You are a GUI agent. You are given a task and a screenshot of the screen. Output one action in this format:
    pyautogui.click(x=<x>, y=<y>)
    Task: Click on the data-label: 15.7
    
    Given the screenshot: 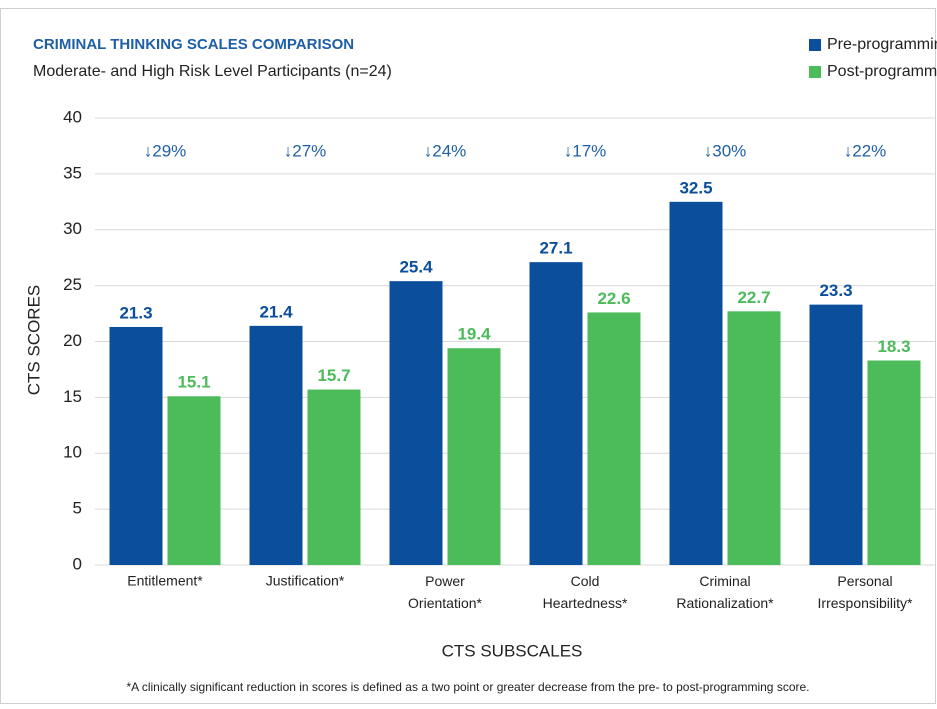 What is the action you would take?
    pyautogui.click(x=333, y=375)
    